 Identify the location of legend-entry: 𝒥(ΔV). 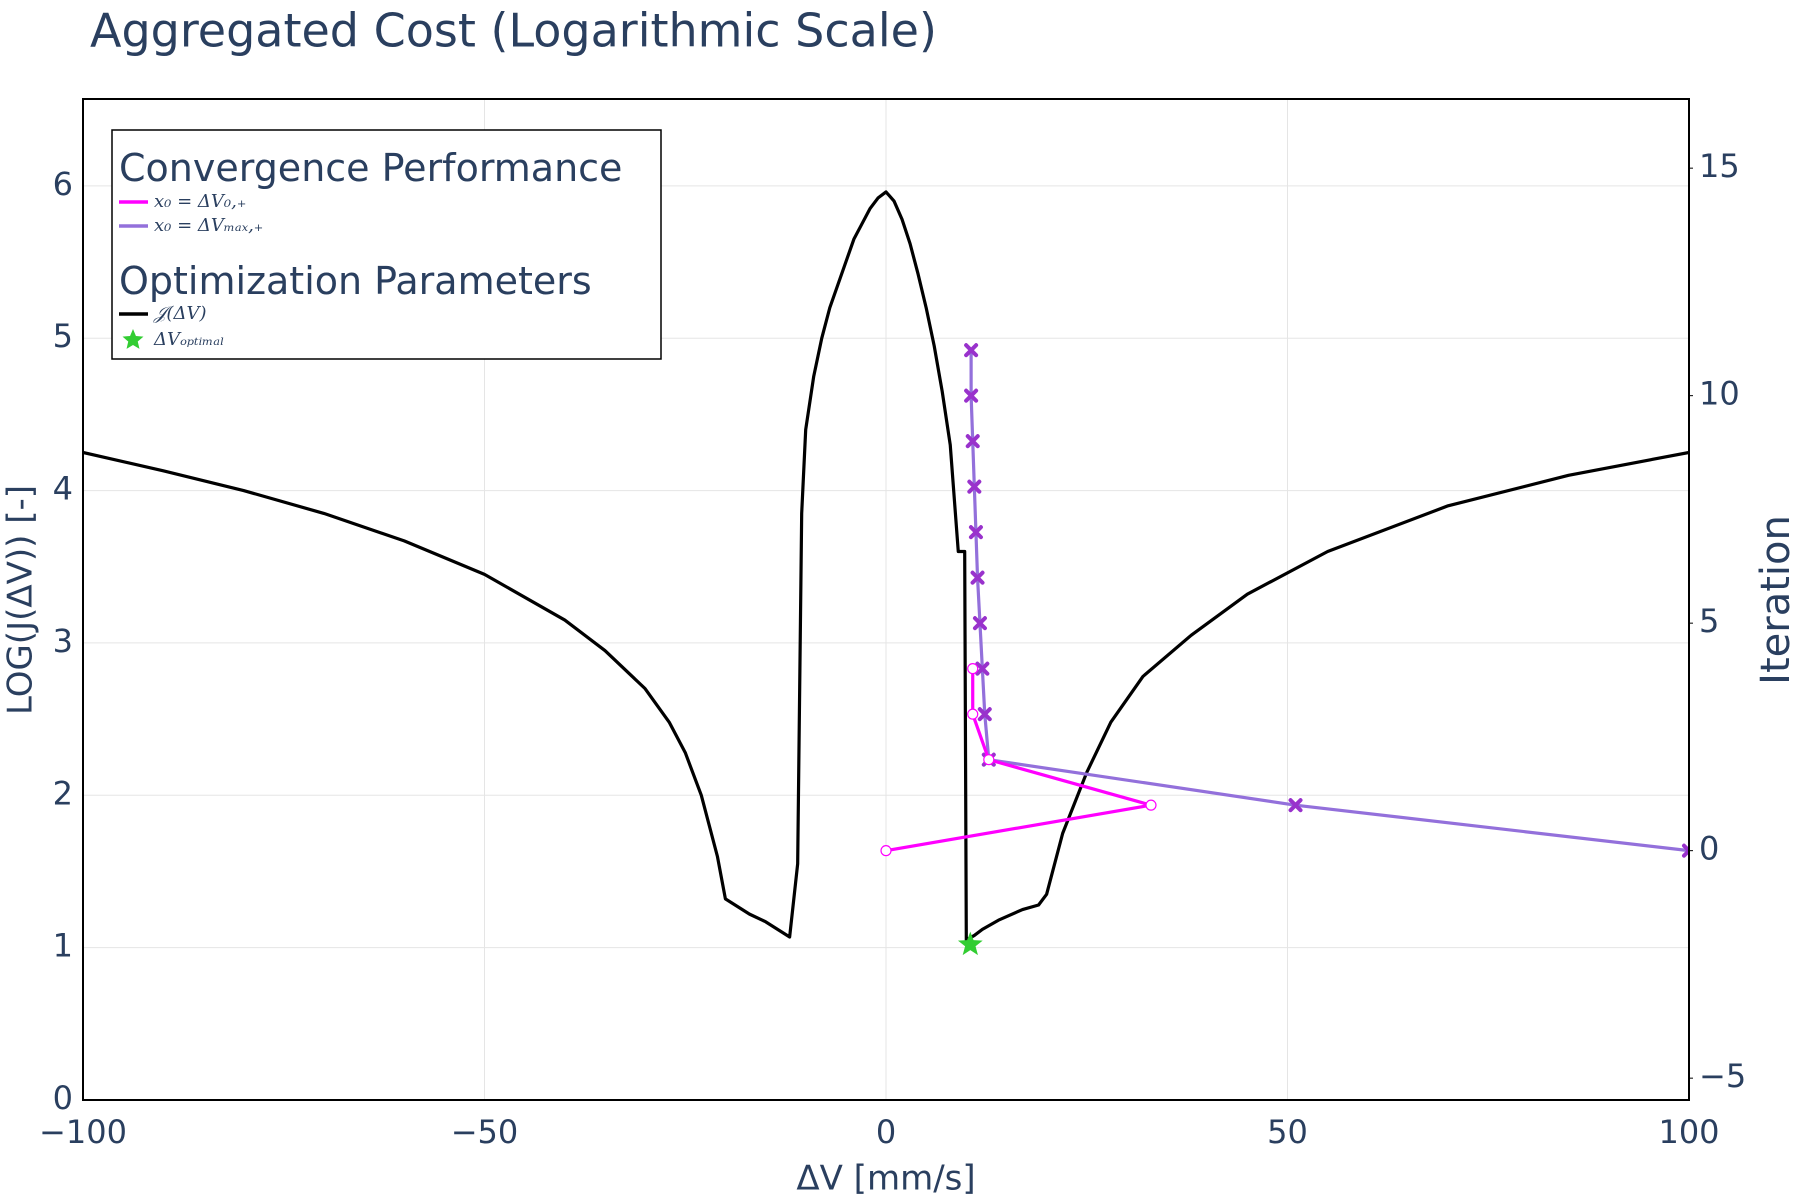
(179, 313).